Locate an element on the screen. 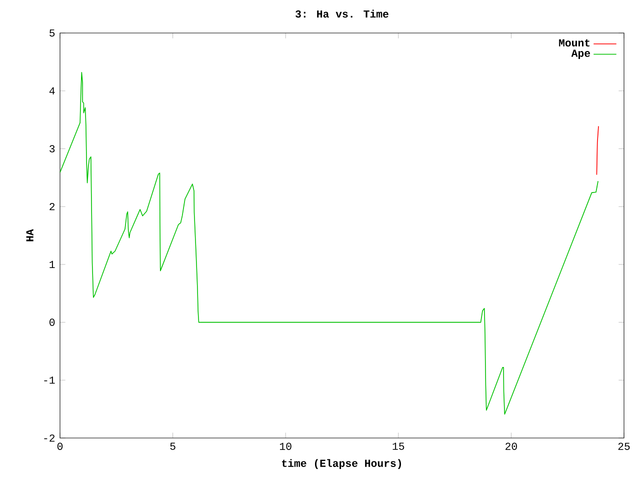 The image size is (640, 480). legend-label: Ape is located at coordinates (580, 54).